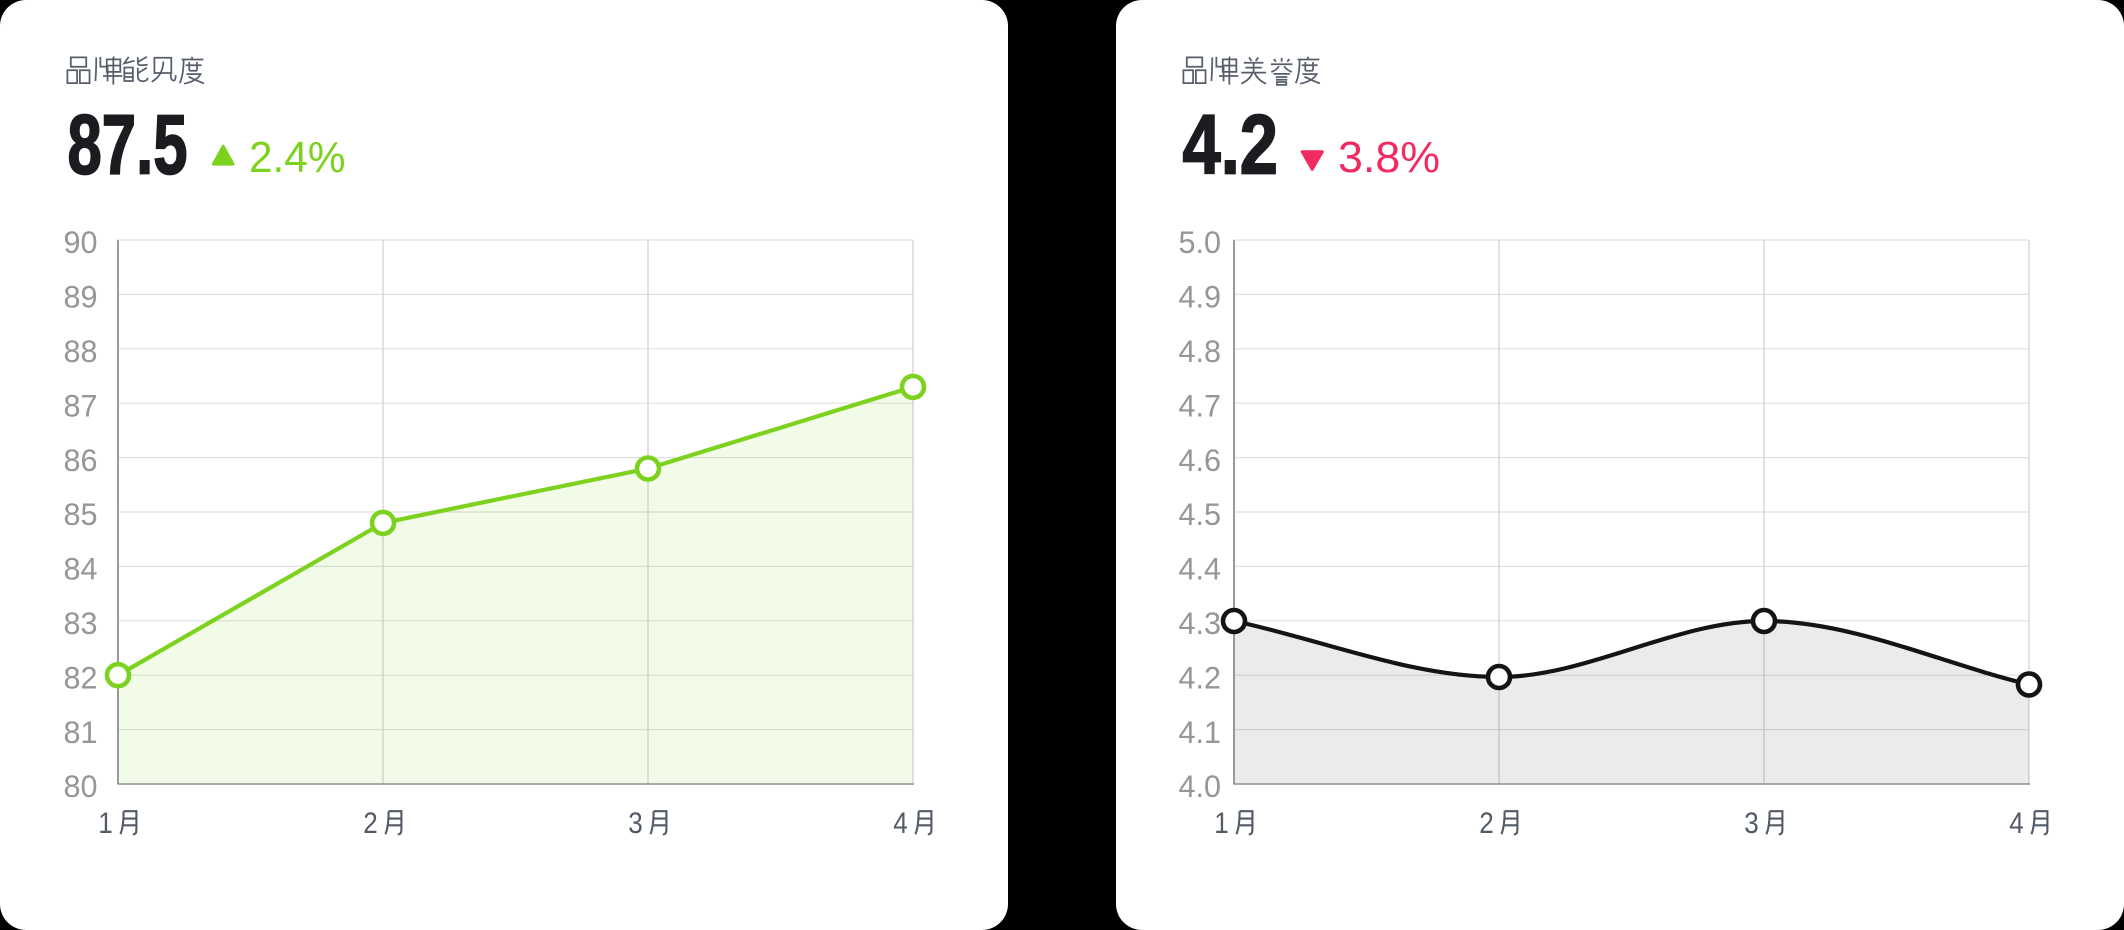  What do you see at coordinates (1200, 514) in the screenshot?
I see `svg-text: 4.5` at bounding box center [1200, 514].